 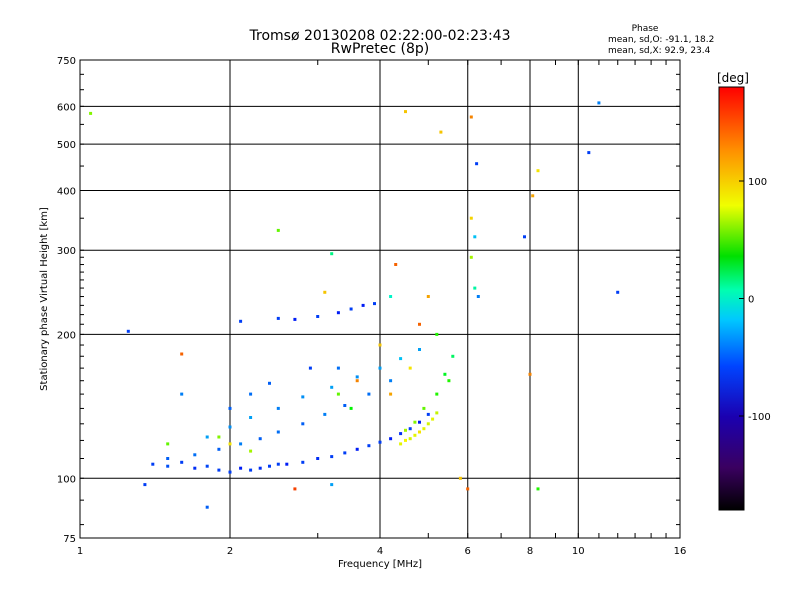 What do you see at coordinates (380, 36) in the screenshot?
I see `chart-title: Tromsø 20130208 02:22:00-02:23:43` at bounding box center [380, 36].